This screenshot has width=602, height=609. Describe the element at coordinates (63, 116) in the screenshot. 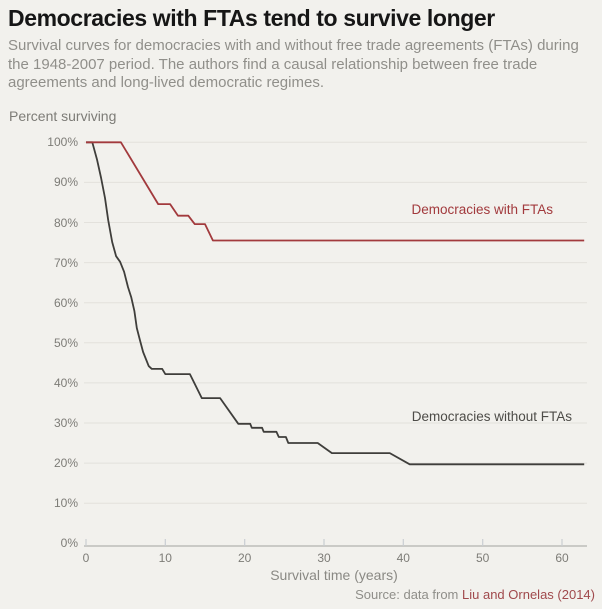

I see `y-axis-title: Percent surviving` at that location.